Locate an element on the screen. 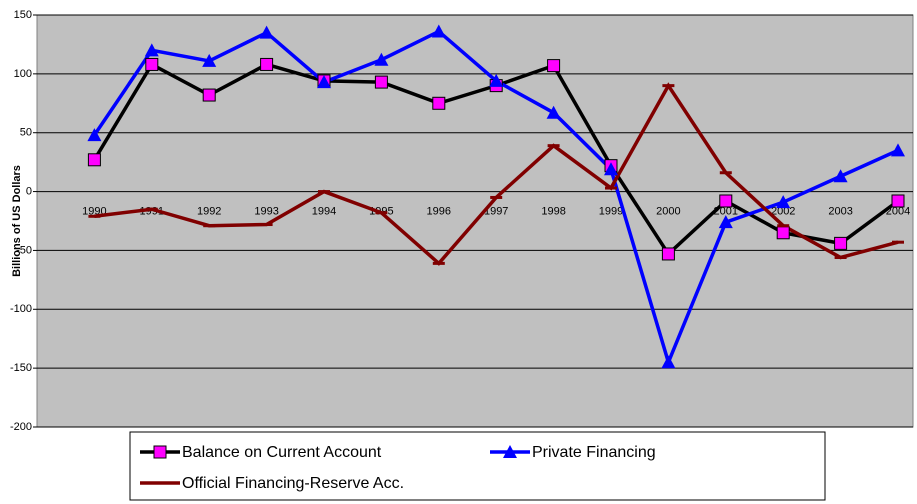  x-tick-label: 1998 is located at coordinates (553, 211).